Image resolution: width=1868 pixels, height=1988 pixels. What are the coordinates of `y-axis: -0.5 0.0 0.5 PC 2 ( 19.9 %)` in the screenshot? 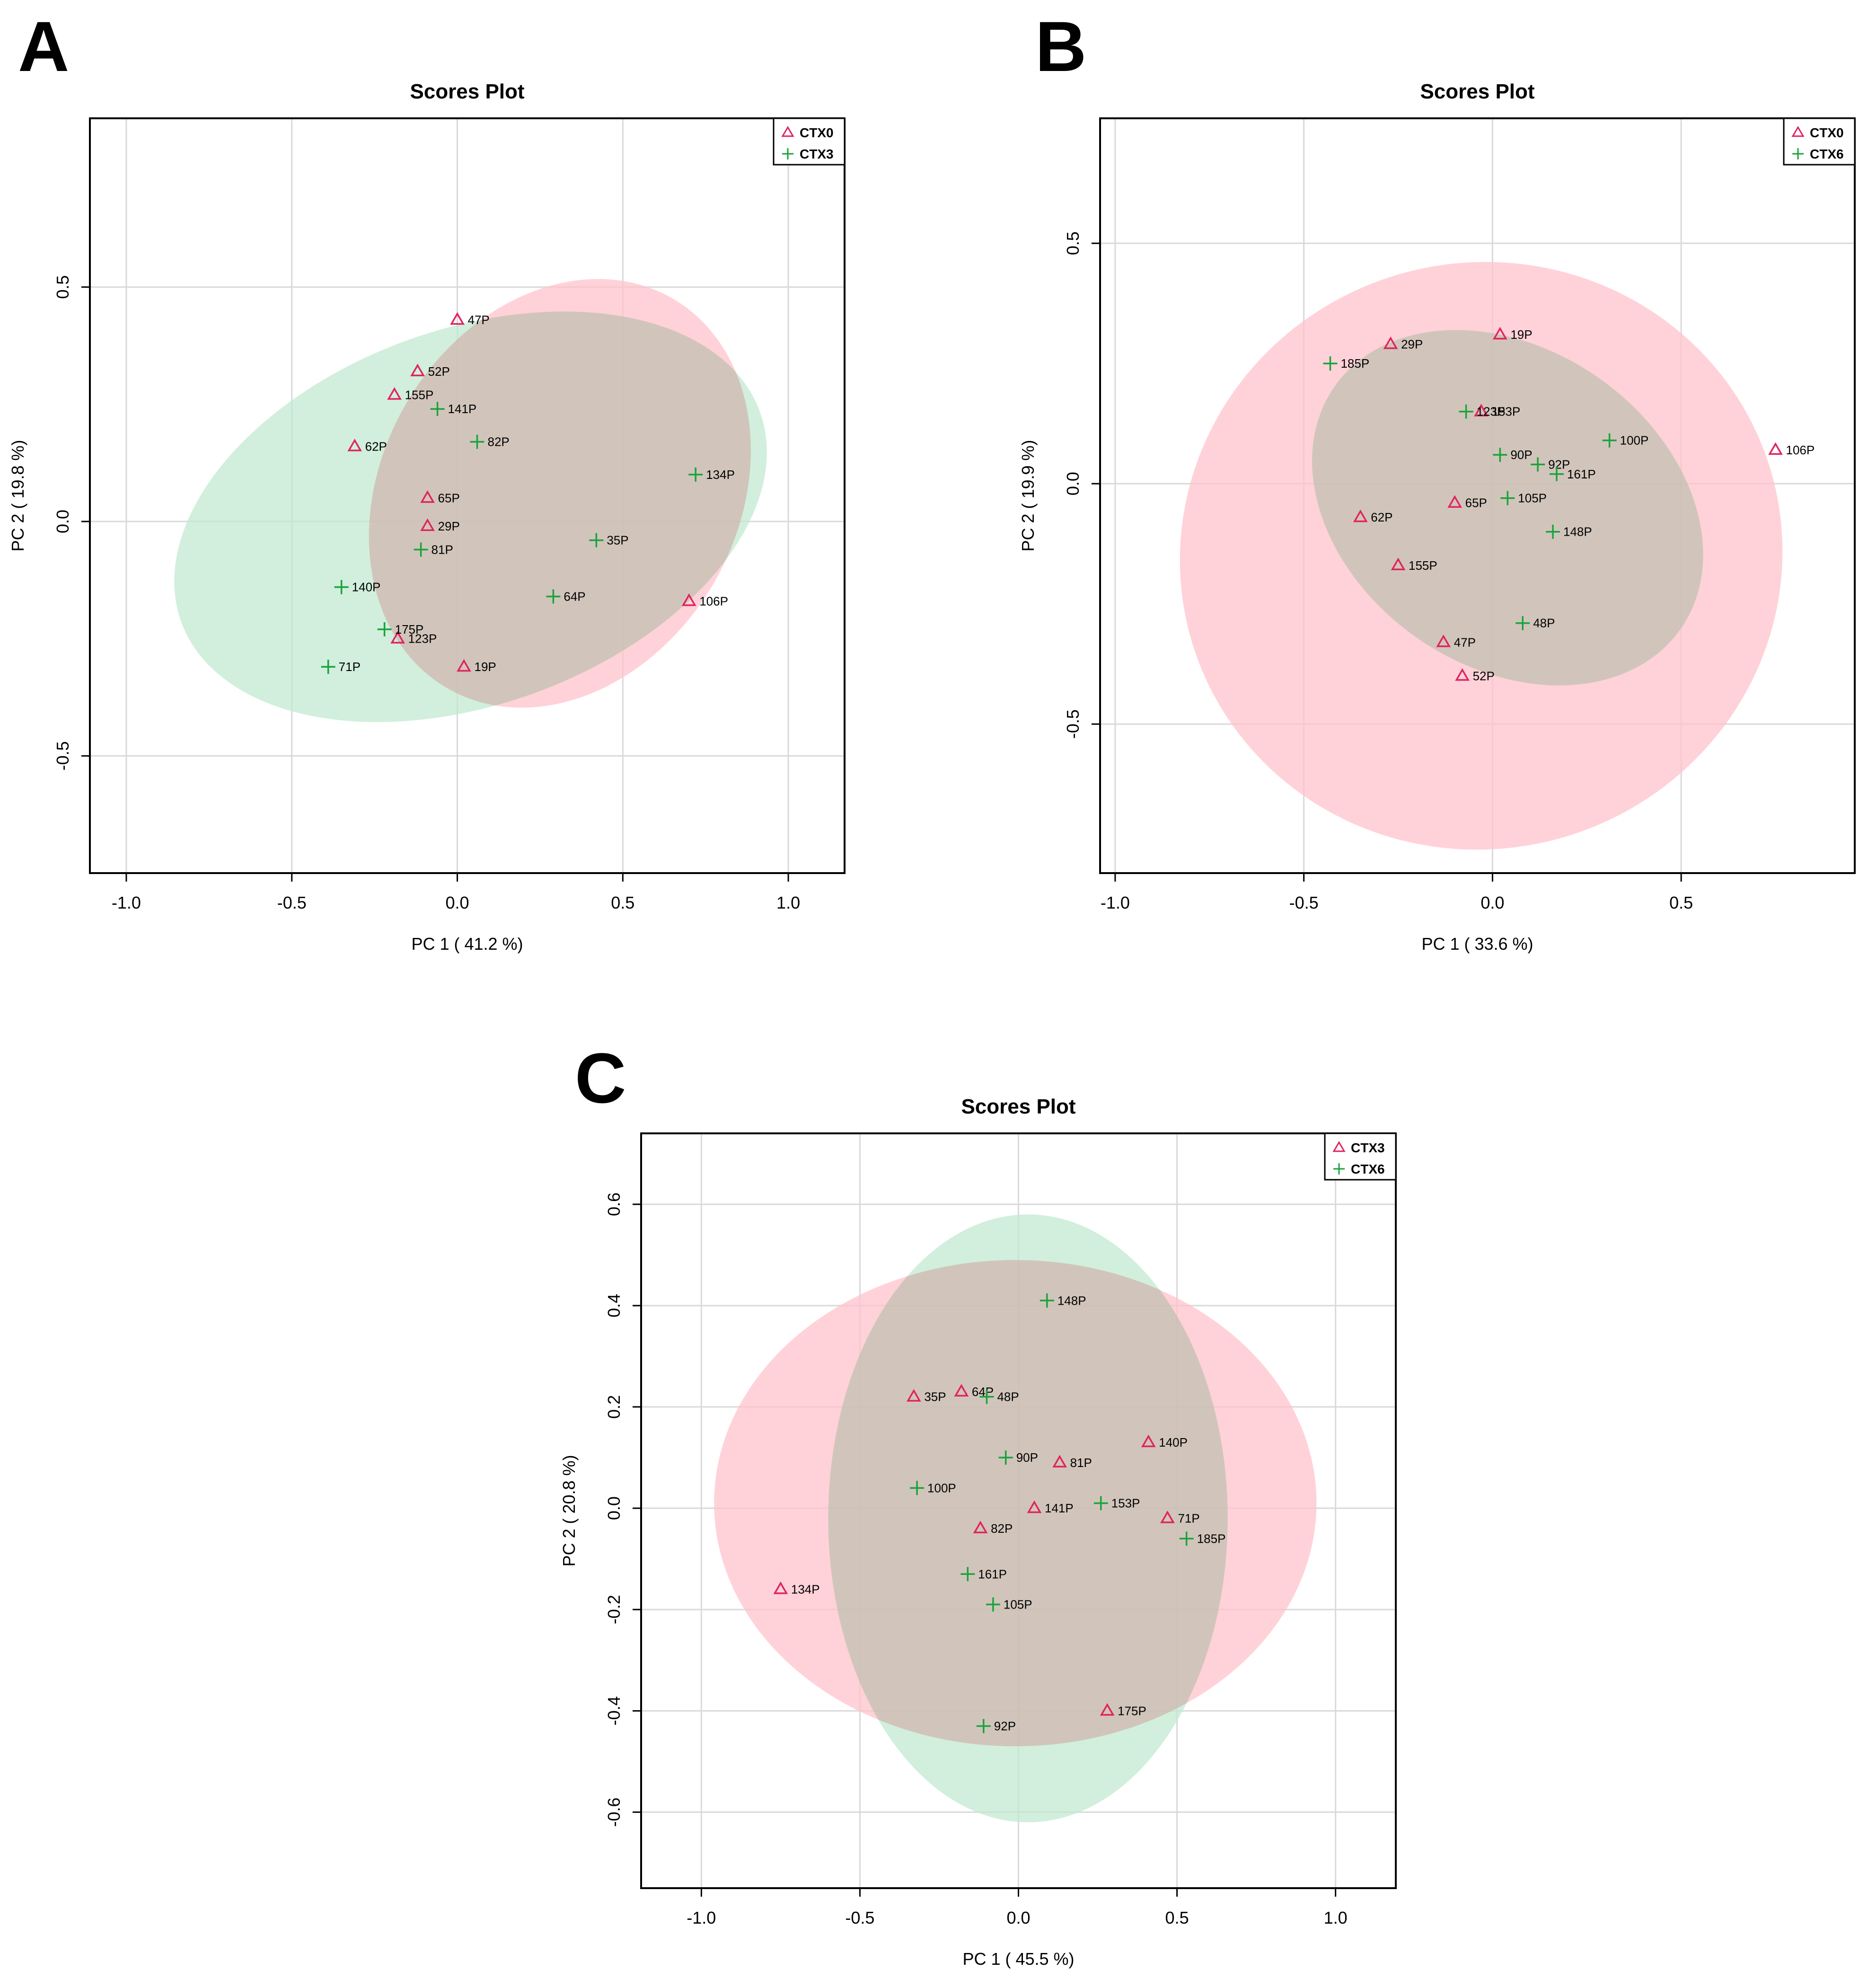 It's located at (1059, 485).